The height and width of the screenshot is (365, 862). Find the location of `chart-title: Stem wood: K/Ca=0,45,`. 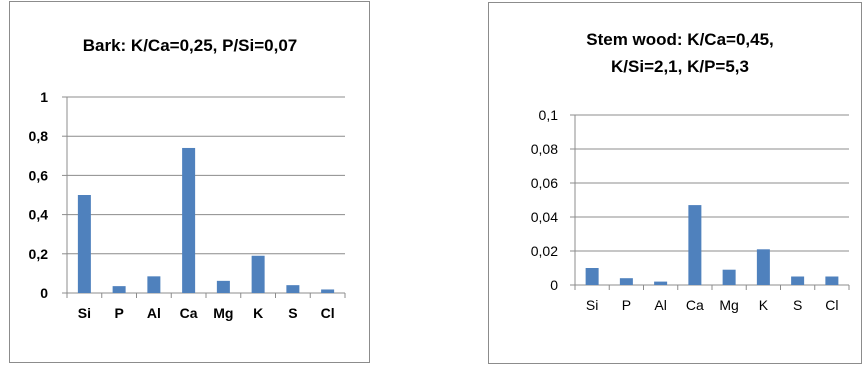

chart-title: Stem wood: K/Ca=0,45, is located at coordinates (680, 39).